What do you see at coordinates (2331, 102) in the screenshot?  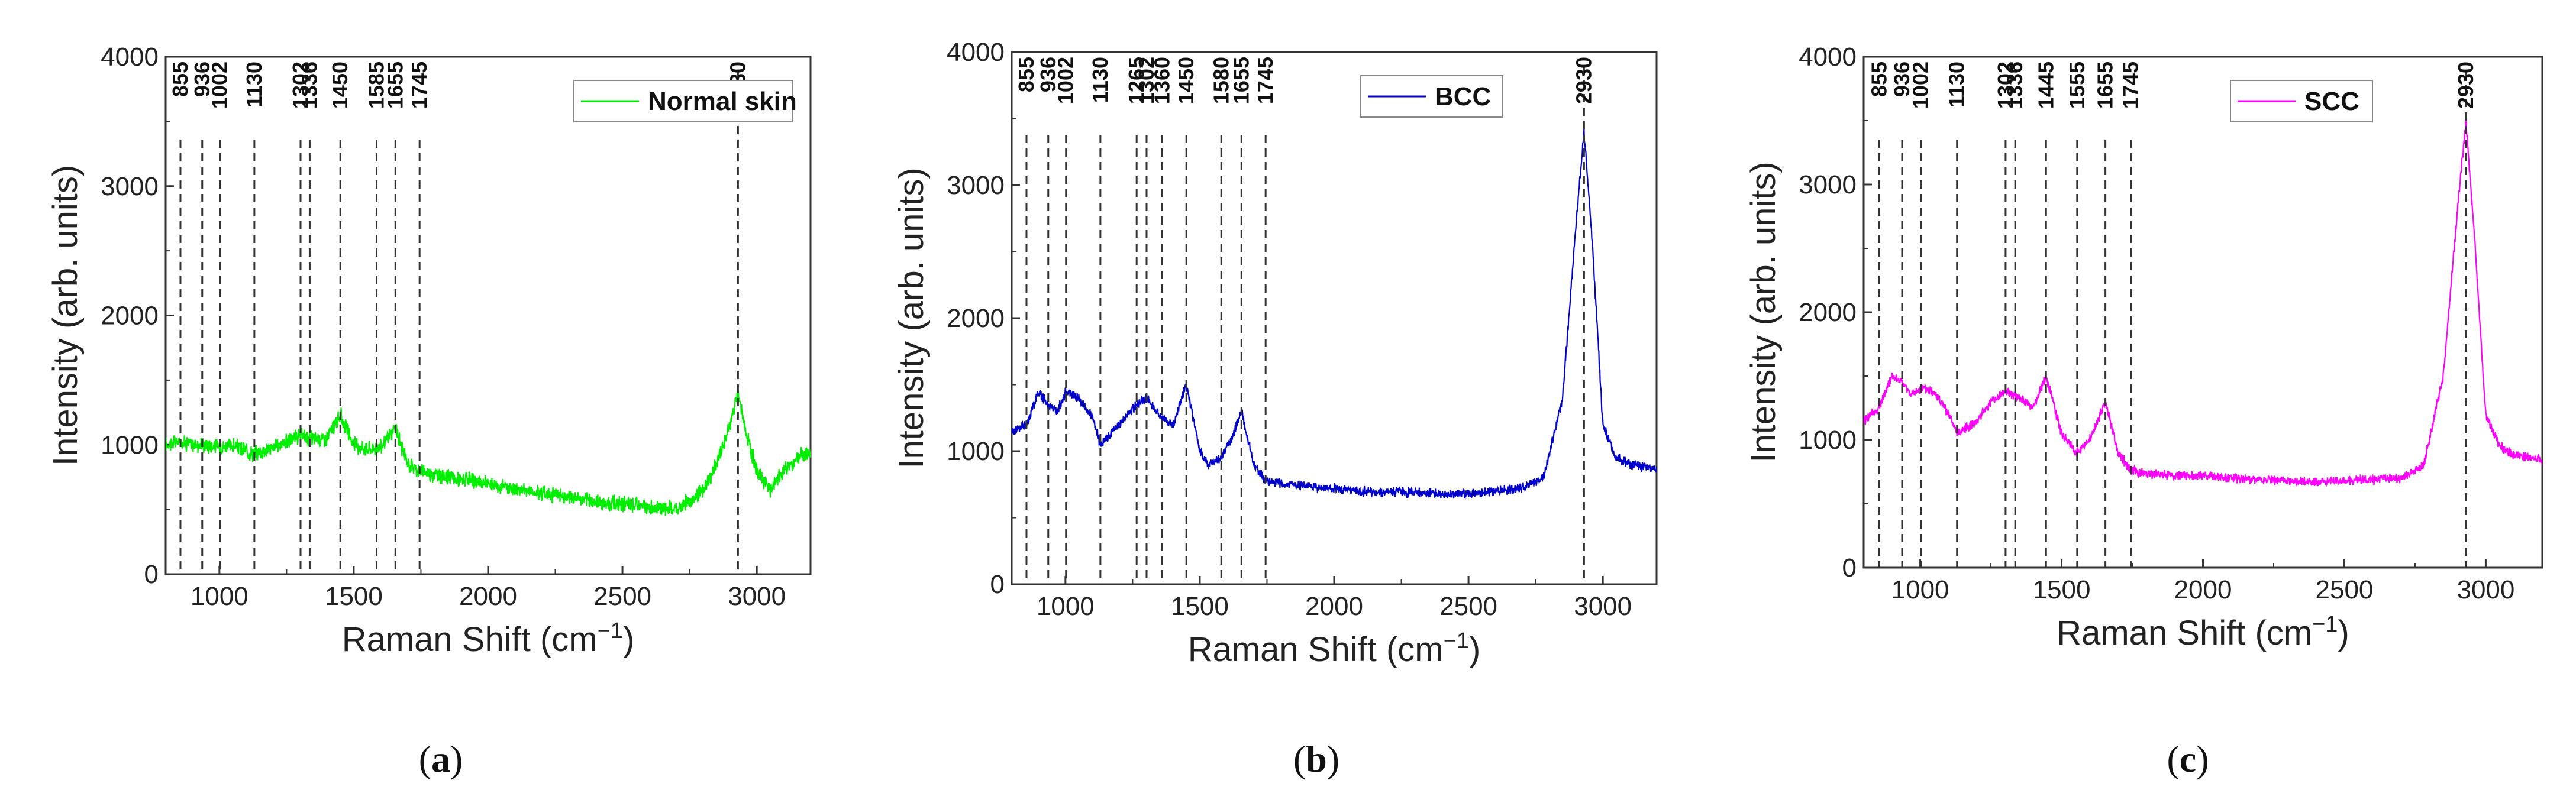 I see `legend-label: SCC` at bounding box center [2331, 102].